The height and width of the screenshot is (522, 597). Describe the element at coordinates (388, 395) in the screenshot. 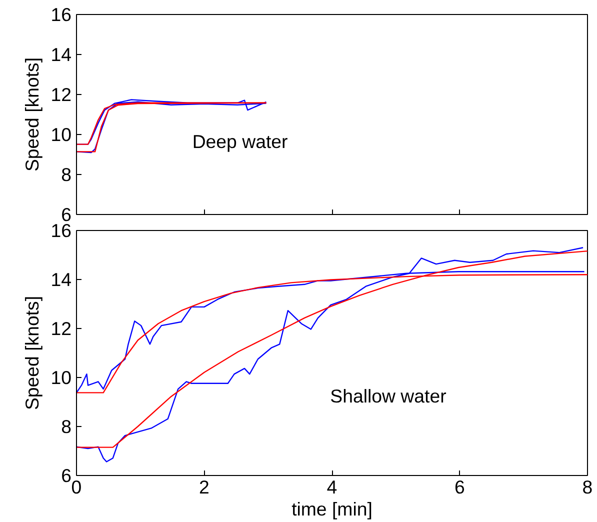

I see `annotation: Shallow water` at that location.